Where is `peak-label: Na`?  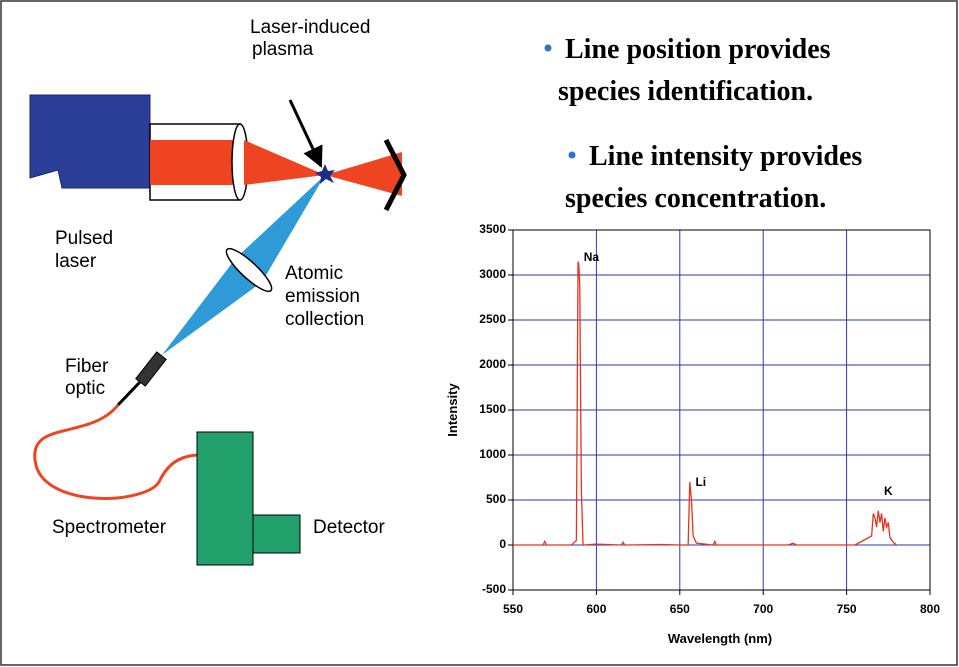 peak-label: Na is located at coordinates (592, 257).